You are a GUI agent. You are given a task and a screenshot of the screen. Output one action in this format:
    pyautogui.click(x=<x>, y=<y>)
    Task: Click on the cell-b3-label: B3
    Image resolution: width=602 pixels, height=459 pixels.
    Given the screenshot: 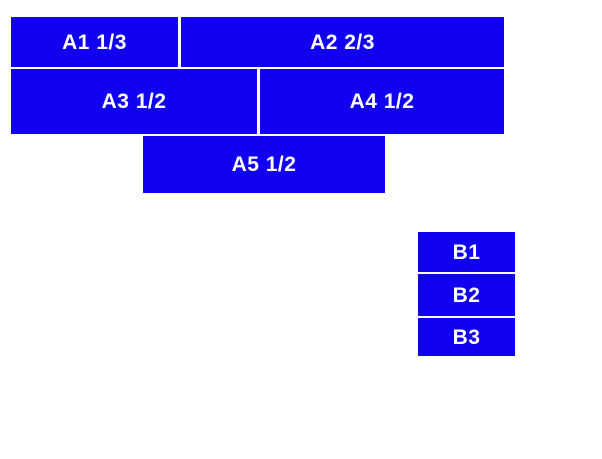 What is the action you would take?
    pyautogui.click(x=466, y=337)
    